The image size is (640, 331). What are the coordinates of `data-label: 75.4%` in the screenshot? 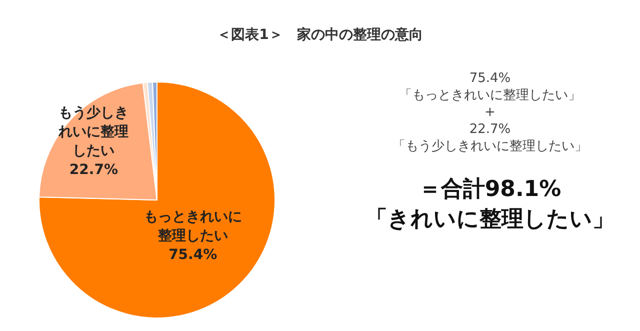 It's located at (193, 256).